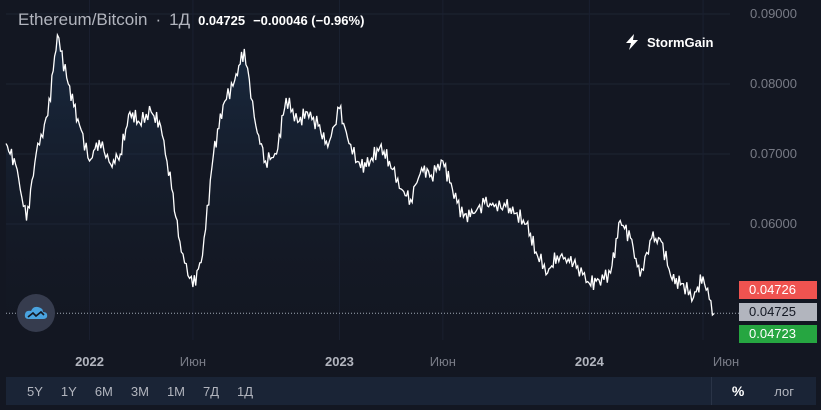 The height and width of the screenshot is (410, 821). Describe the element at coordinates (590, 361) in the screenshot. I see `x-tick-label: 2024` at that location.